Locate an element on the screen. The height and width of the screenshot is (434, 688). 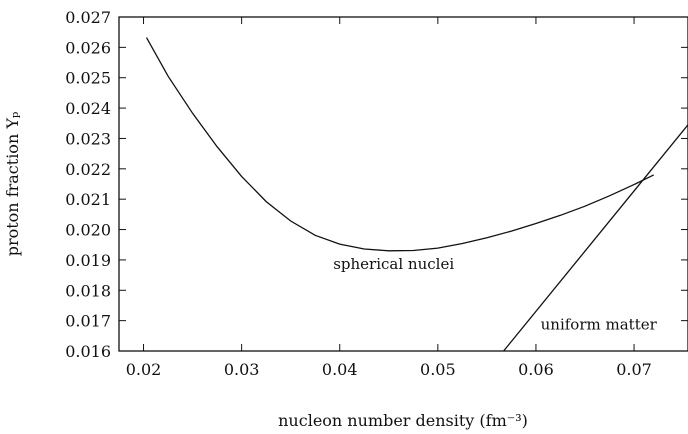
y-tick-label: 0.022 is located at coordinates (88, 169).